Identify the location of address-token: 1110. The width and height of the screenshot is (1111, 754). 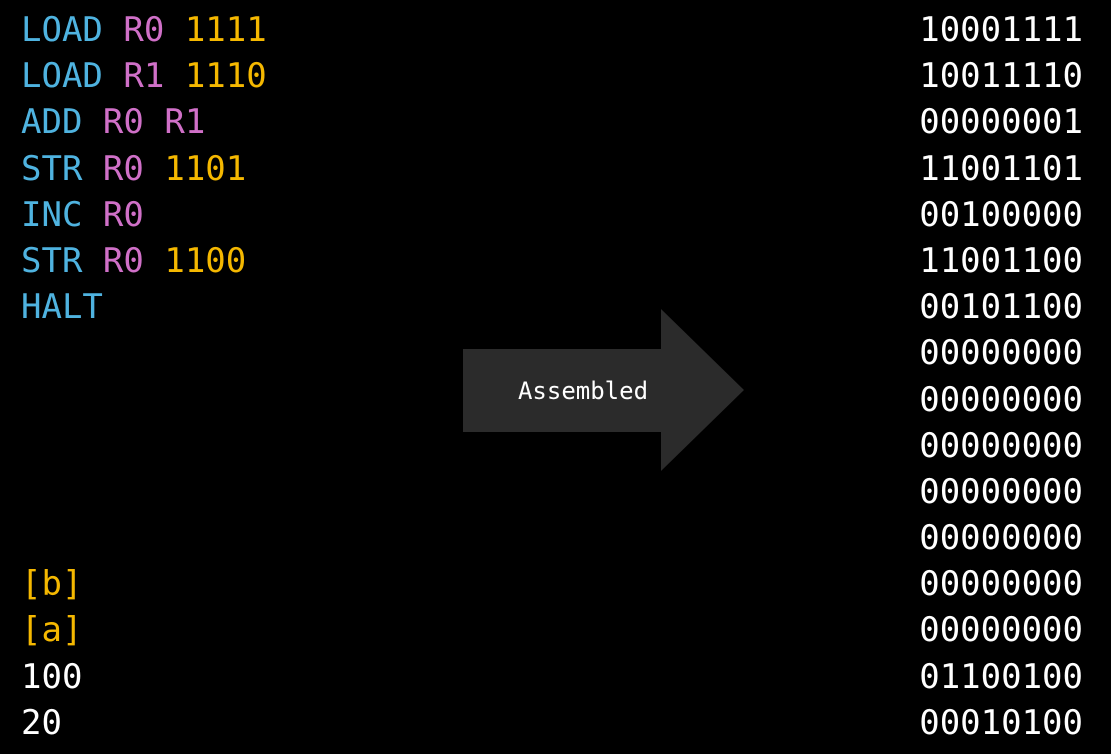
(225, 76).